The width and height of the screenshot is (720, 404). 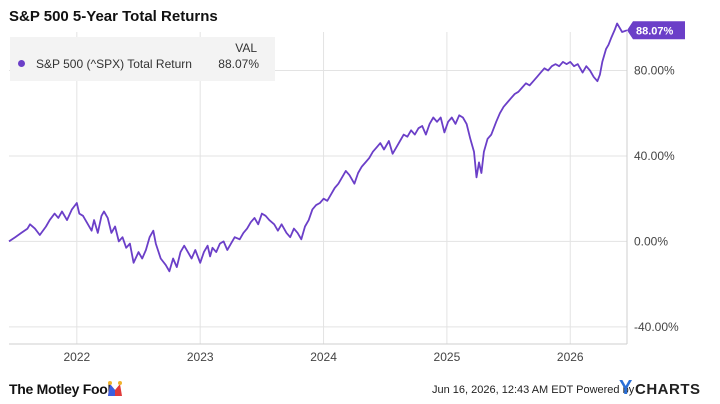 What do you see at coordinates (65, 389) in the screenshot?
I see `motley-fool-logo: The Motley Fool` at bounding box center [65, 389].